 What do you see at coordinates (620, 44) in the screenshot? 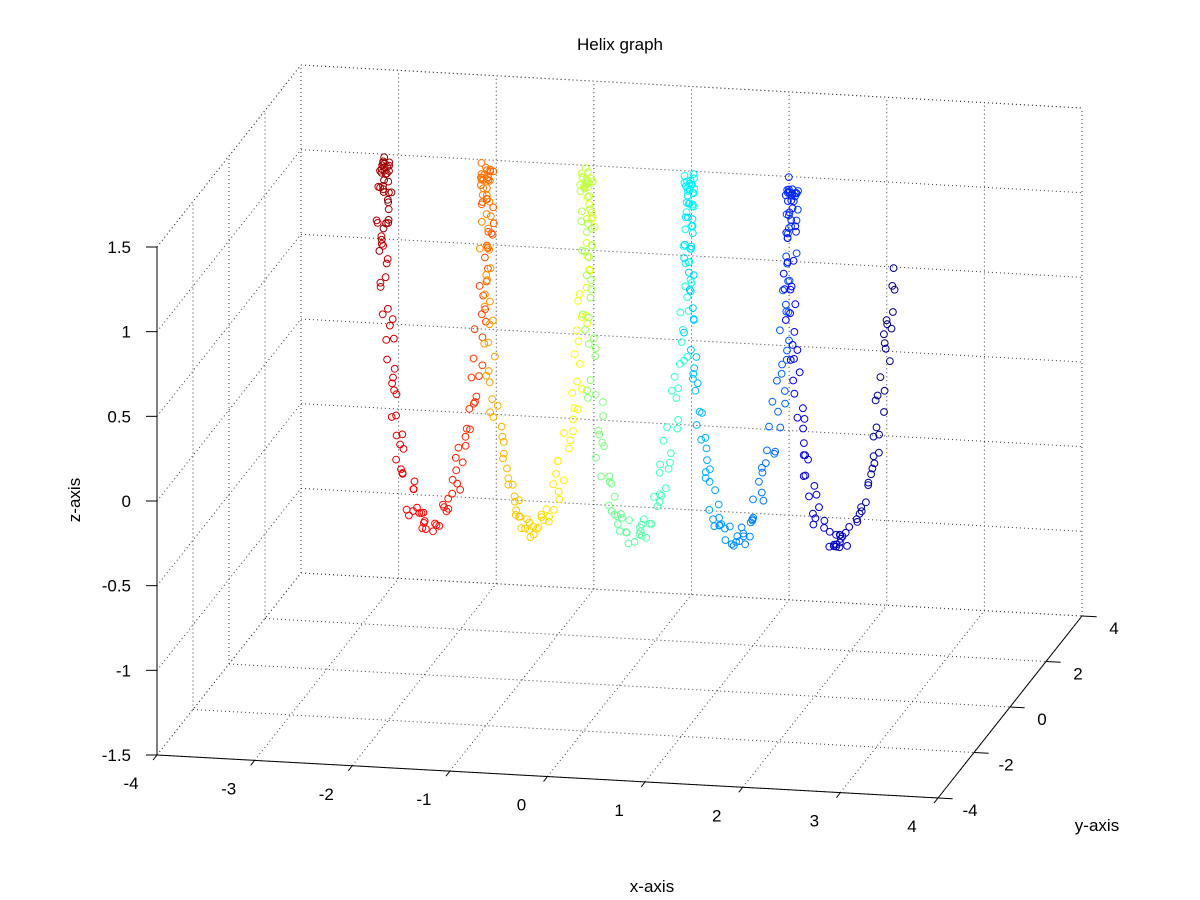
I see `chart-title: Helix graph` at bounding box center [620, 44].